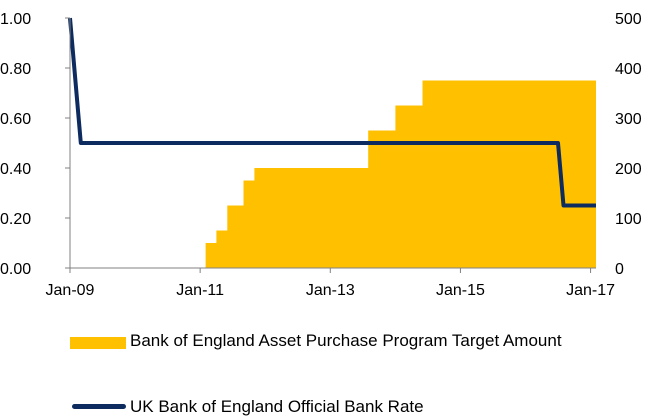  I want to click on y-right-tick-label: 400, so click(628, 69).